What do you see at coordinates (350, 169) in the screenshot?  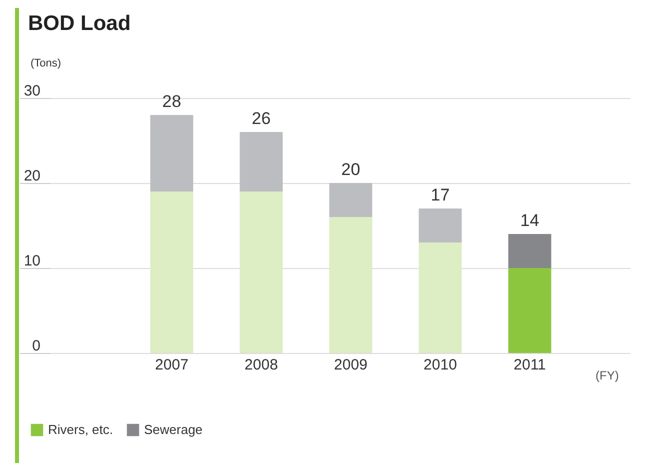 I see `total-label: 20` at bounding box center [350, 169].